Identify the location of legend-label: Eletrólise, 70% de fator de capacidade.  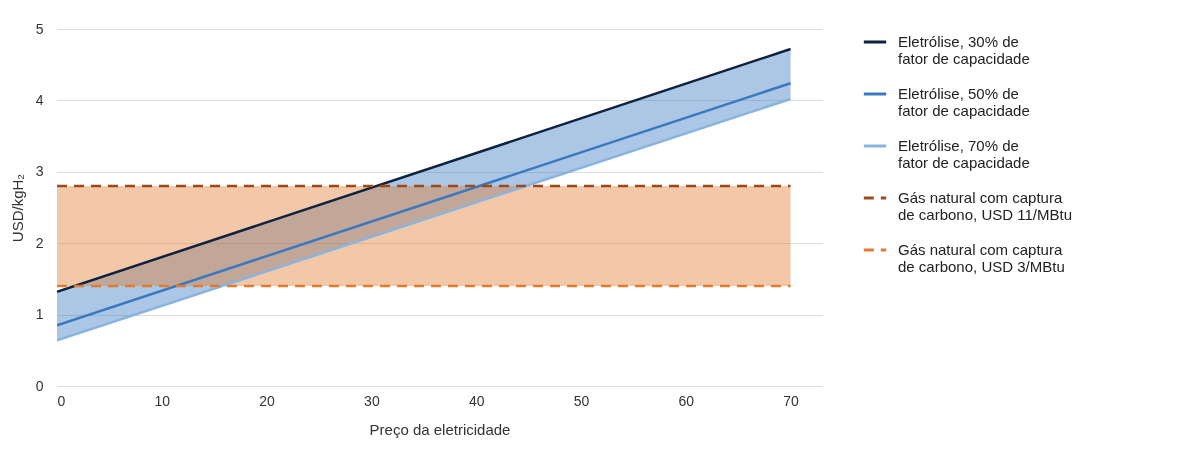
(964, 154).